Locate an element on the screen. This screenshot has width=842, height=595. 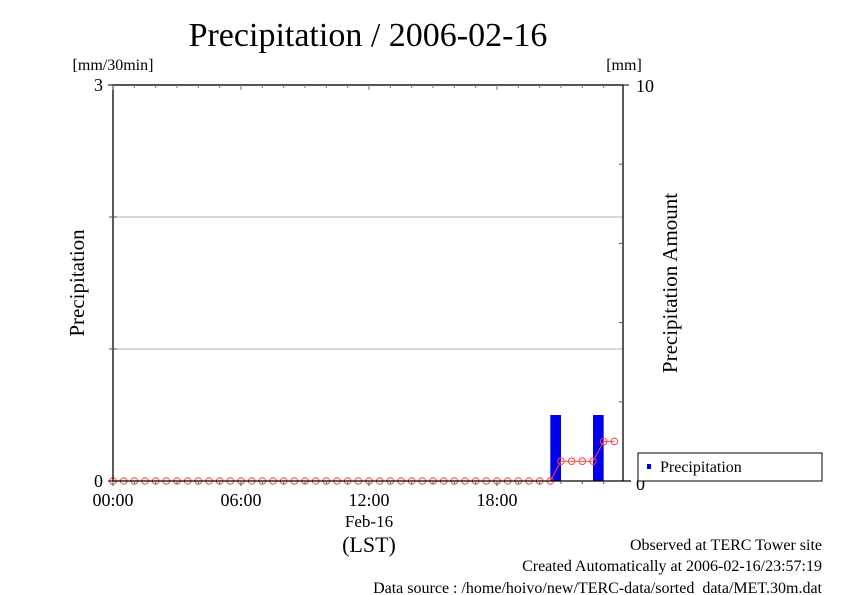
x-tick-label-1: 06:00 is located at coordinates (240, 500).